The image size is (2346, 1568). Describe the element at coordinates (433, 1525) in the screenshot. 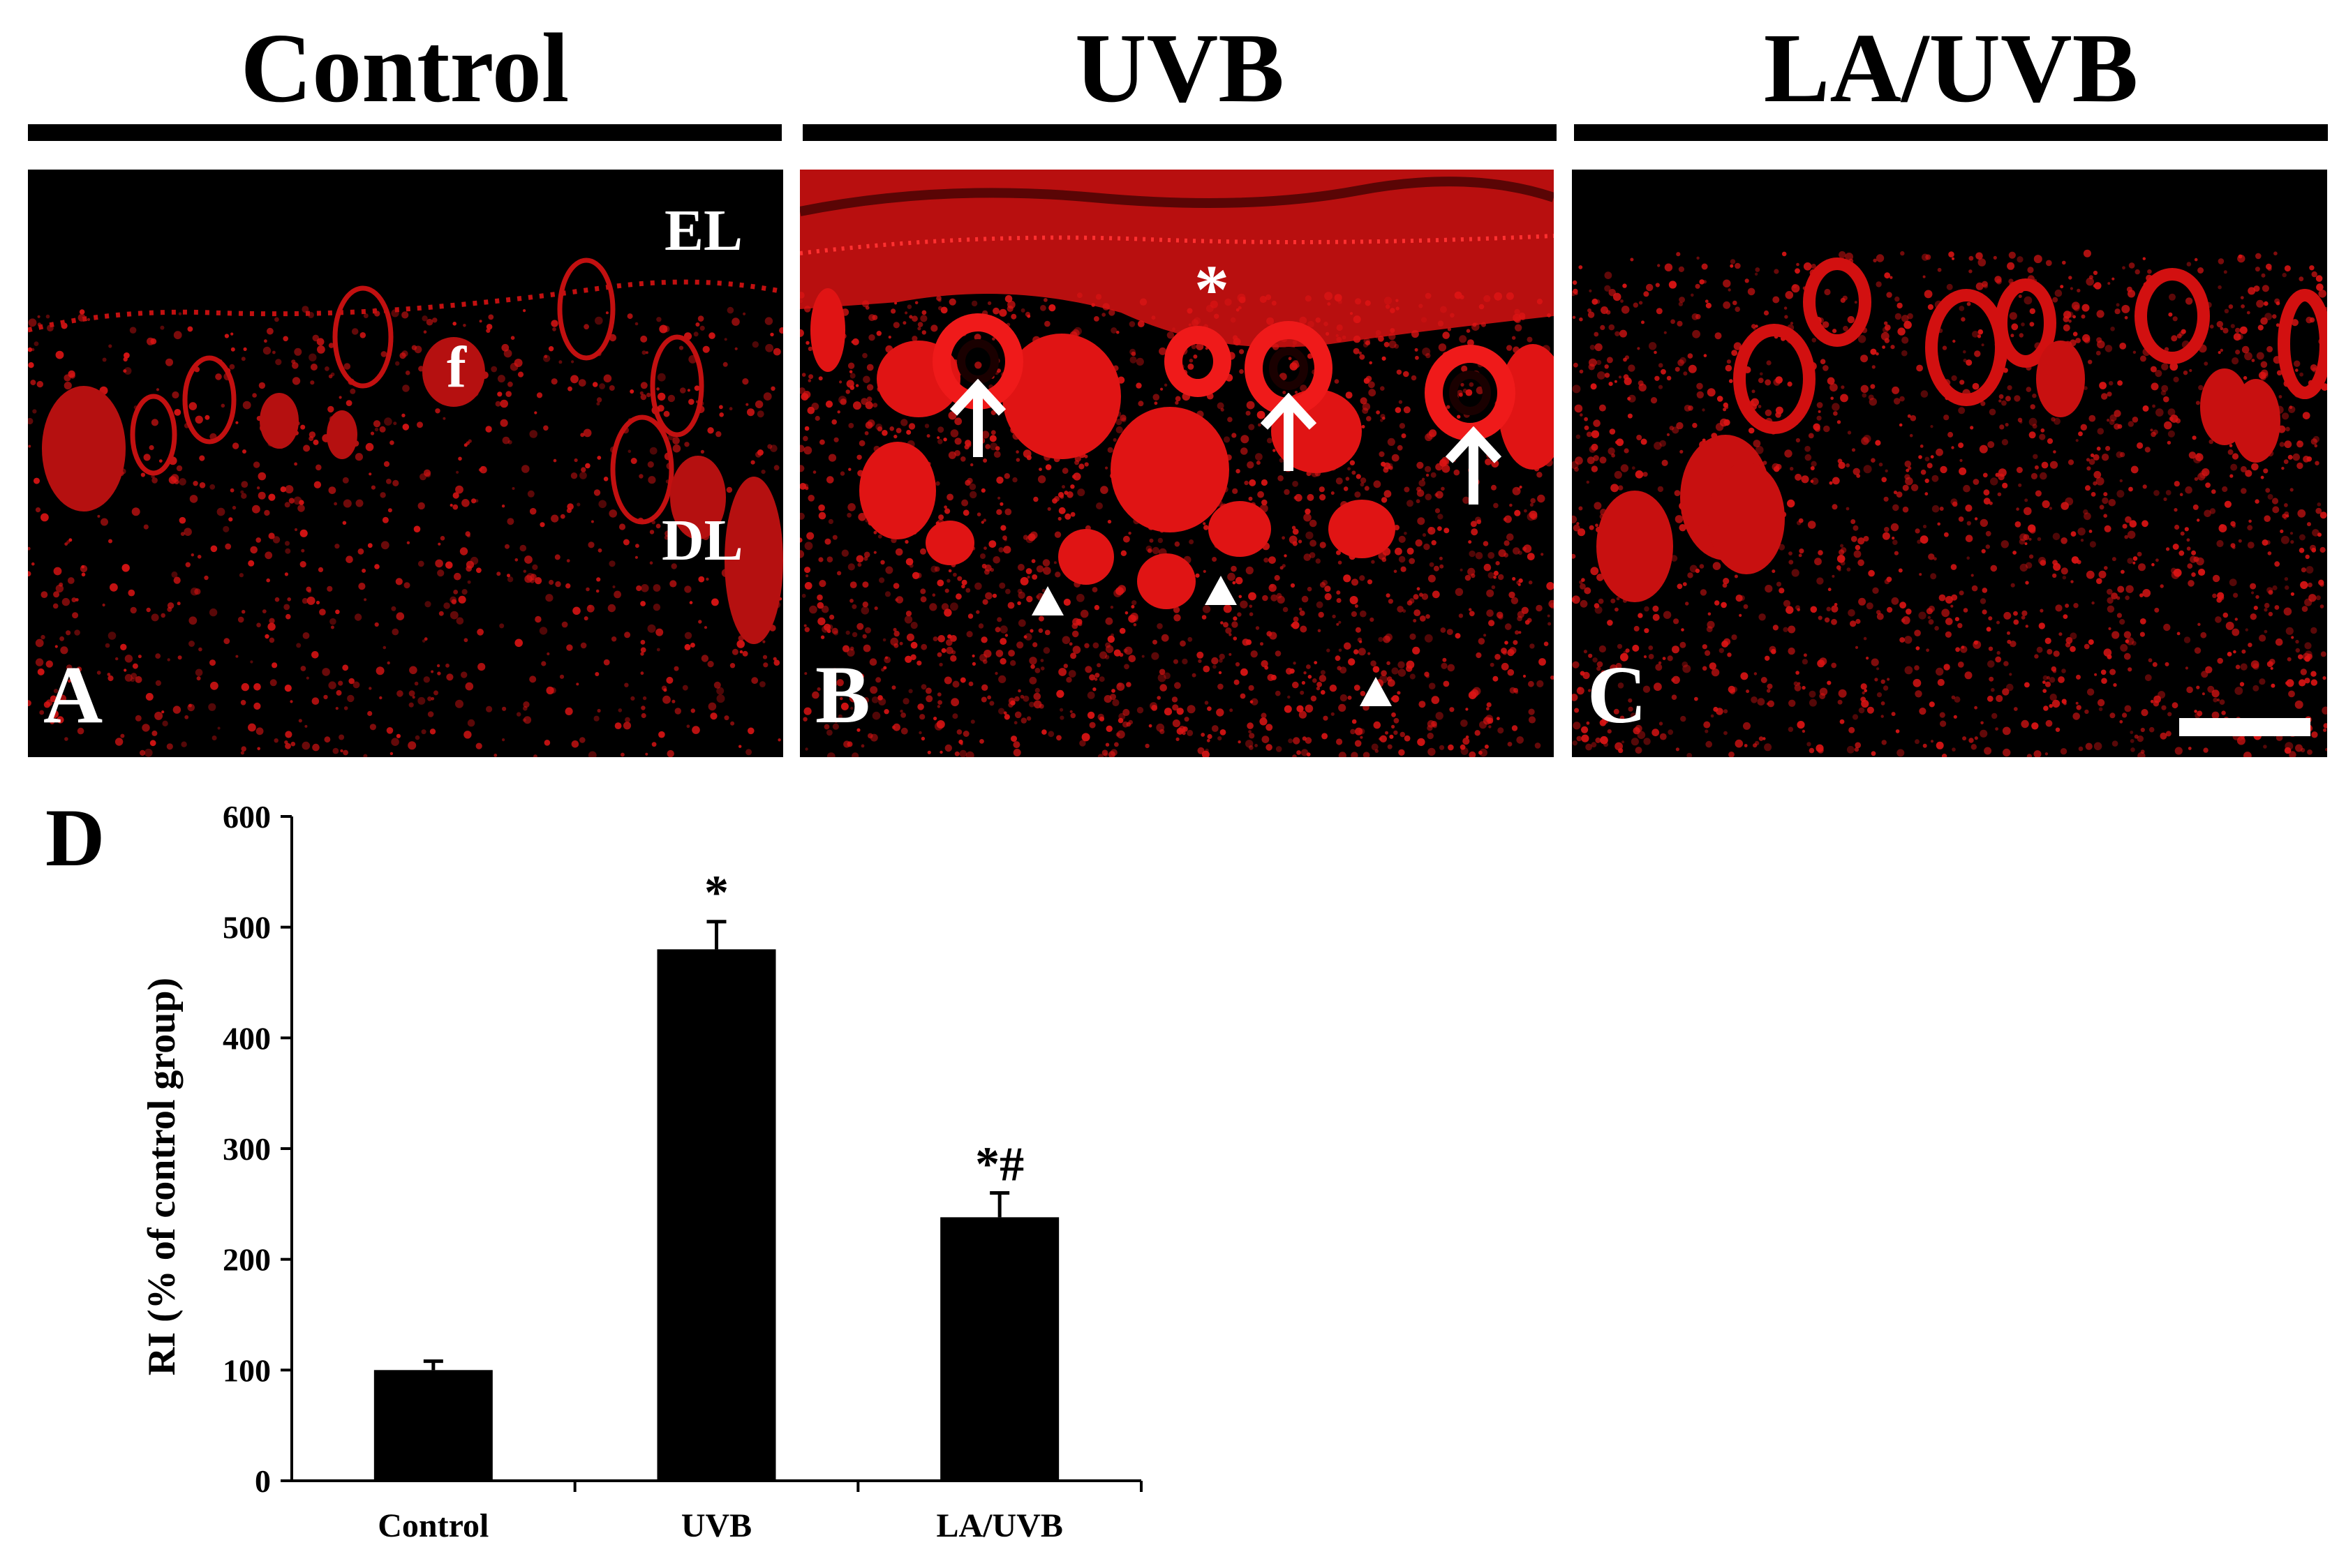

I see `x-tick-label: Control` at that location.